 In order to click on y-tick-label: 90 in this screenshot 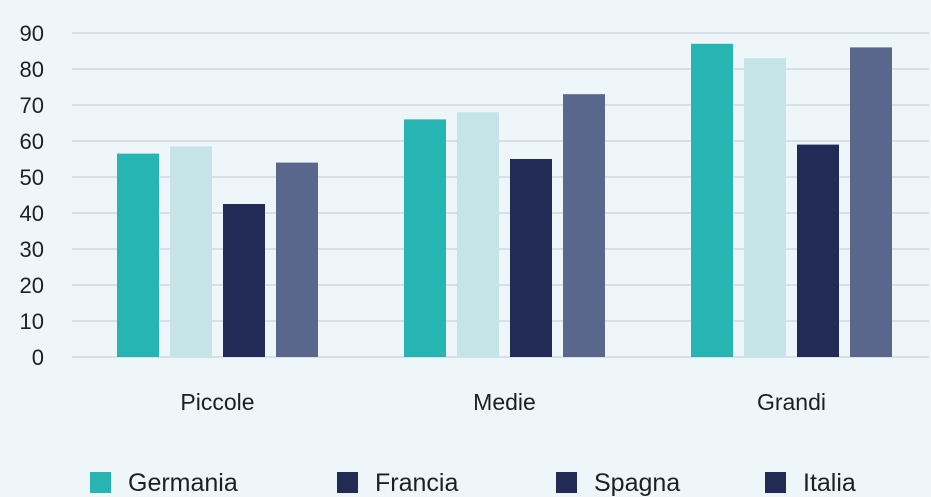, I will do `click(32, 33)`.